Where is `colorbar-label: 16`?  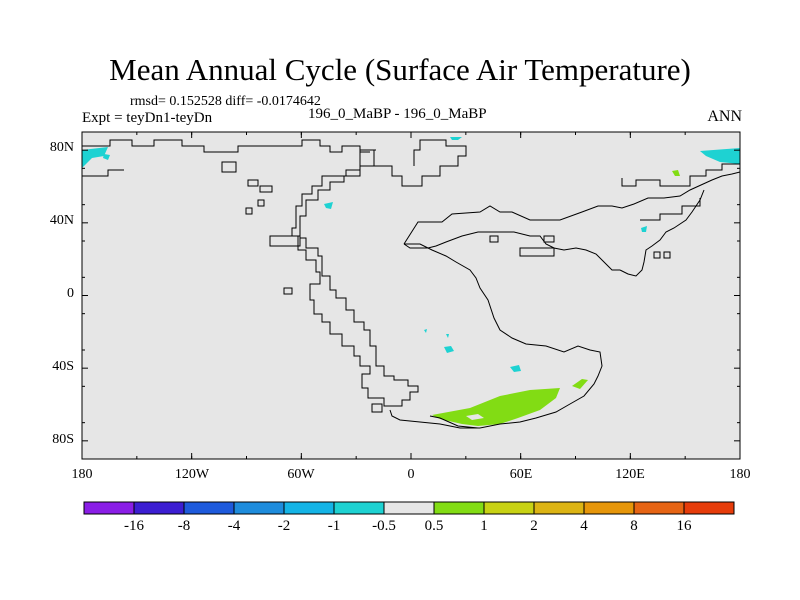
colorbar-label: 16 is located at coordinates (684, 526).